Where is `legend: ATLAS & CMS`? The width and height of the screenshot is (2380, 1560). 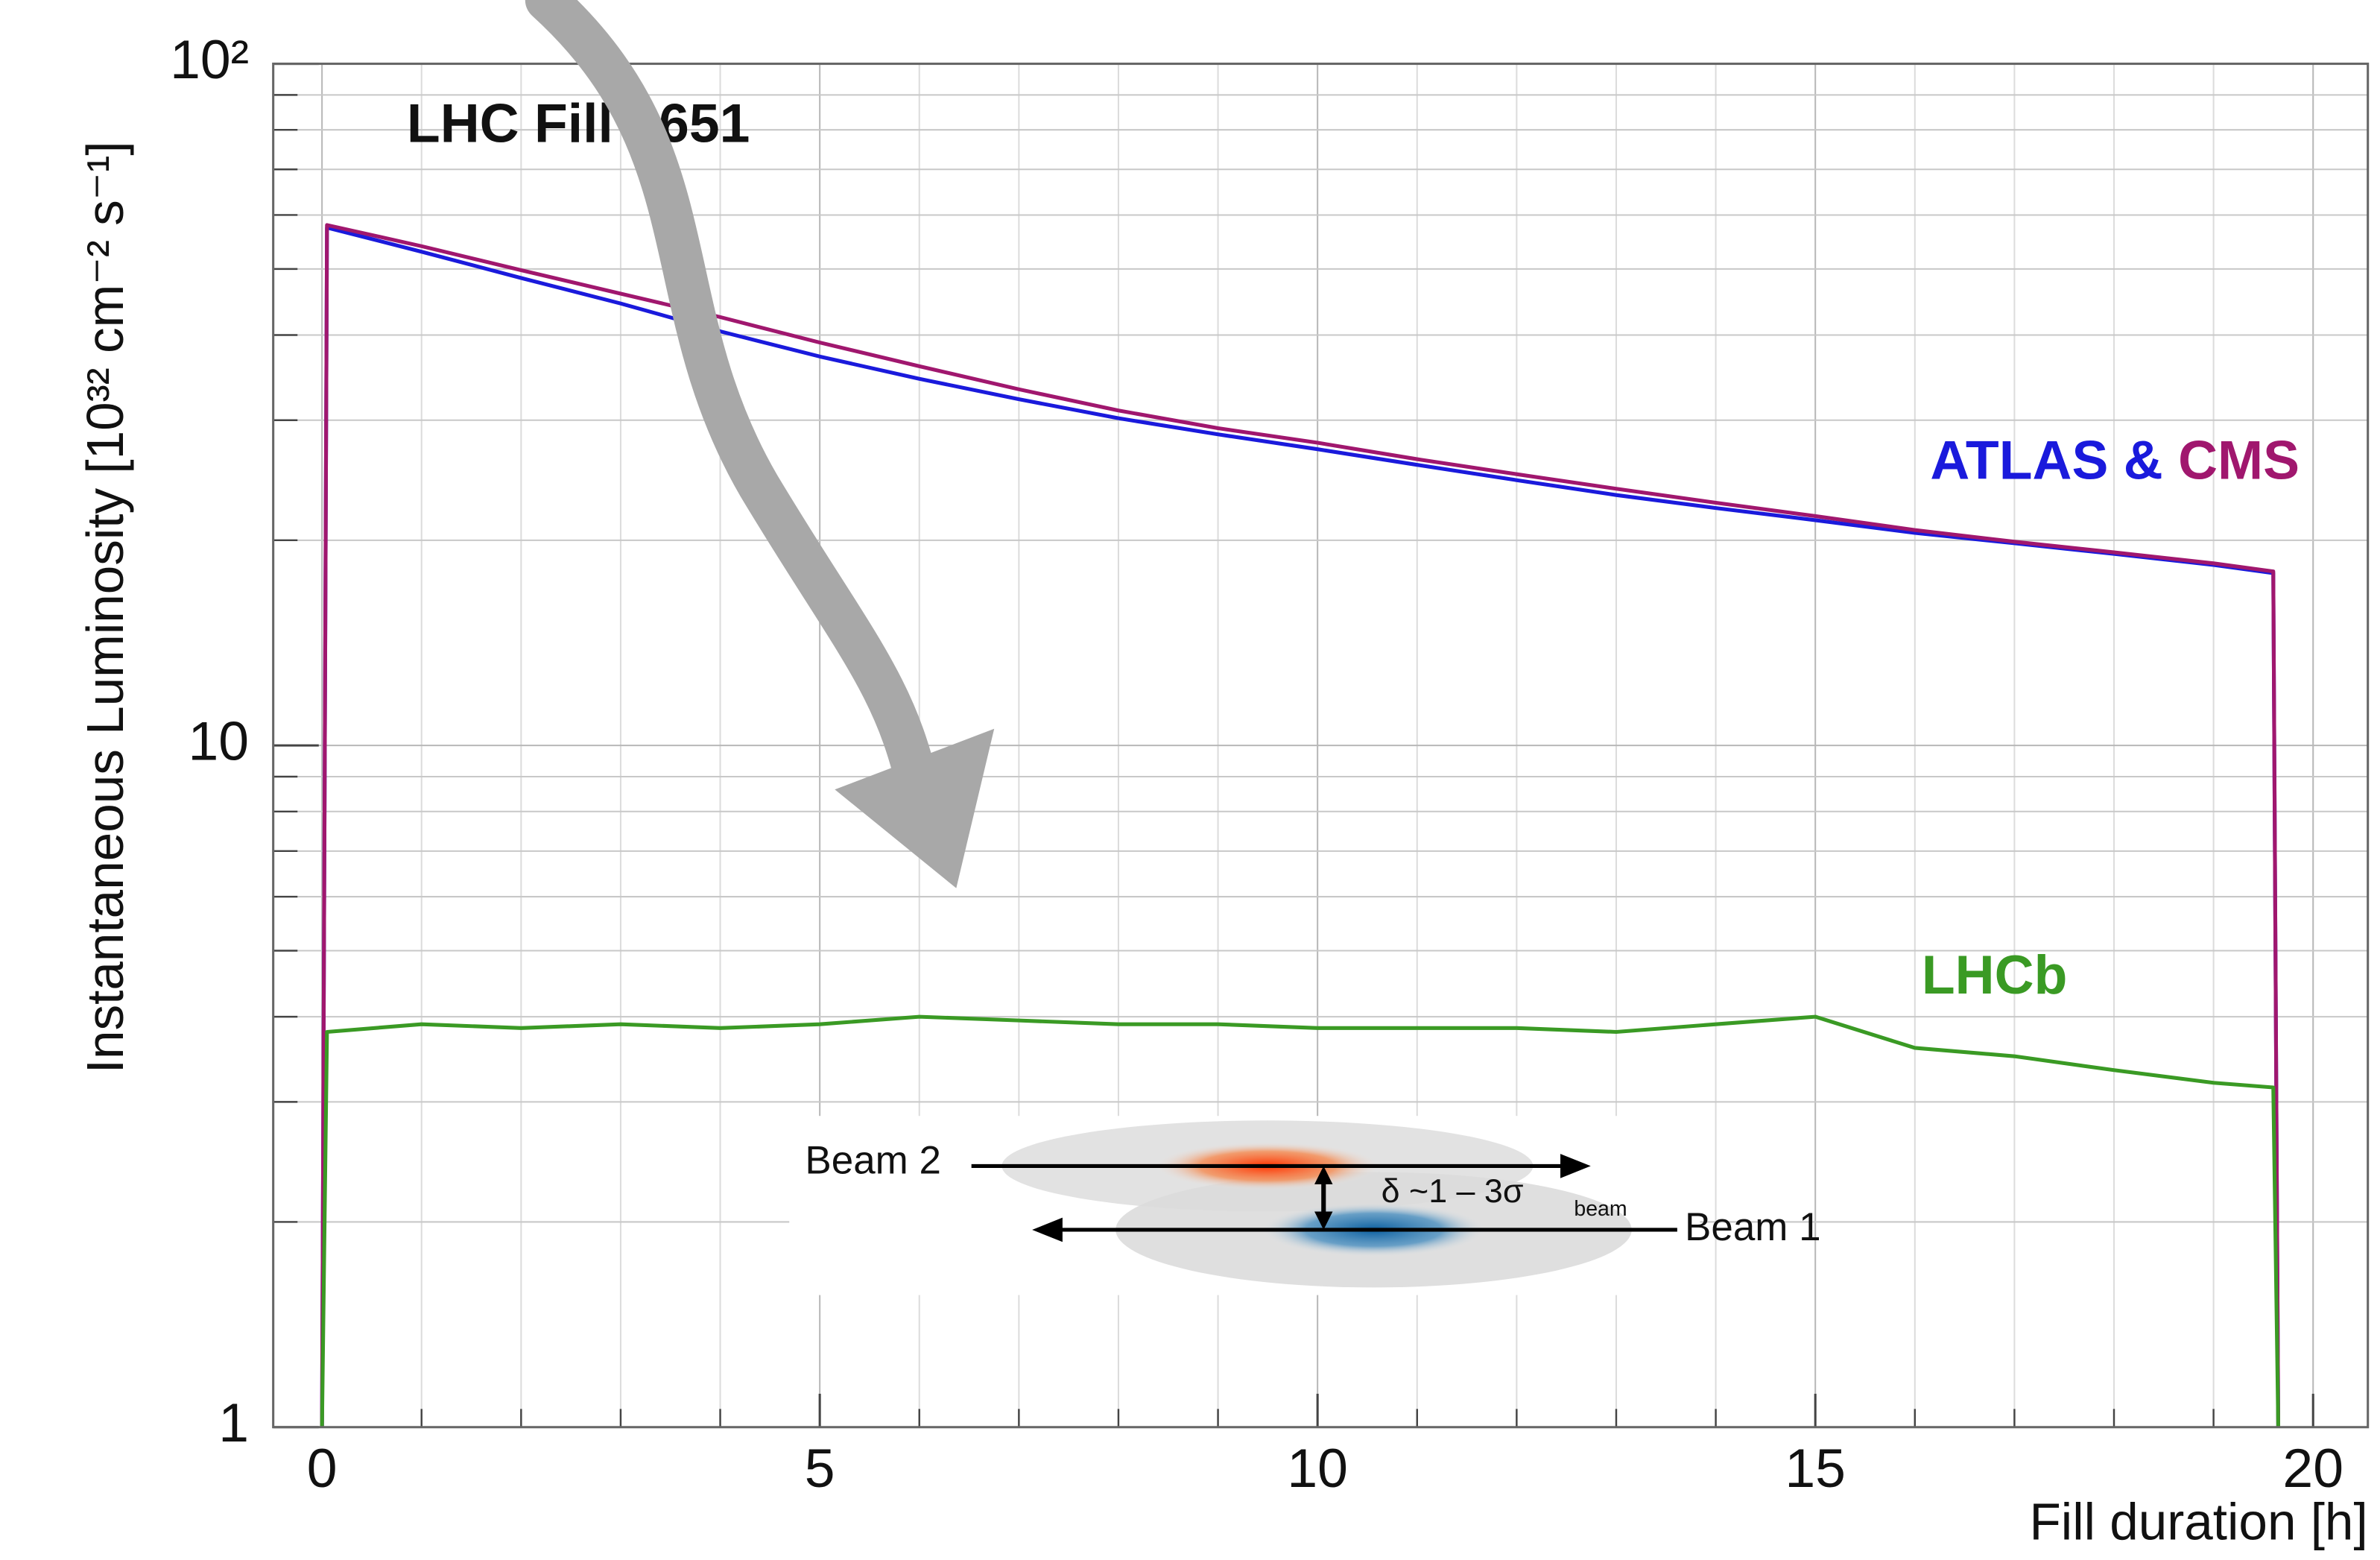
legend: ATLAS & CMS is located at coordinates (2115, 460).